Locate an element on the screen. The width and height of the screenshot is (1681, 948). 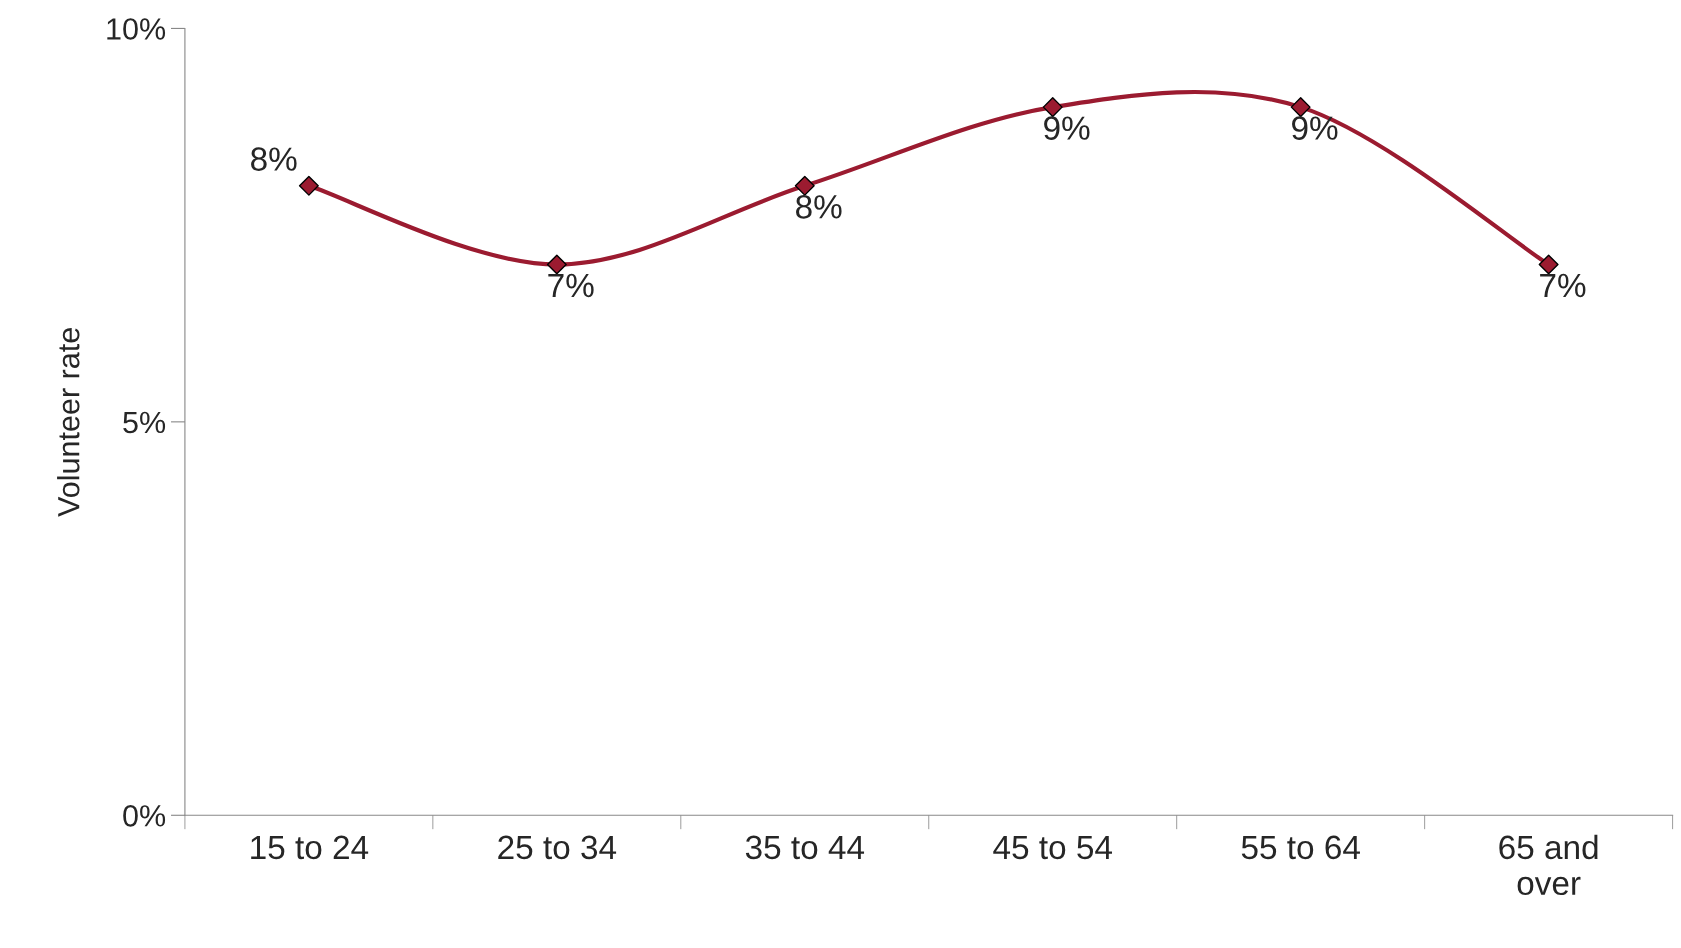
y-tick-label: 0% is located at coordinates (144, 816).